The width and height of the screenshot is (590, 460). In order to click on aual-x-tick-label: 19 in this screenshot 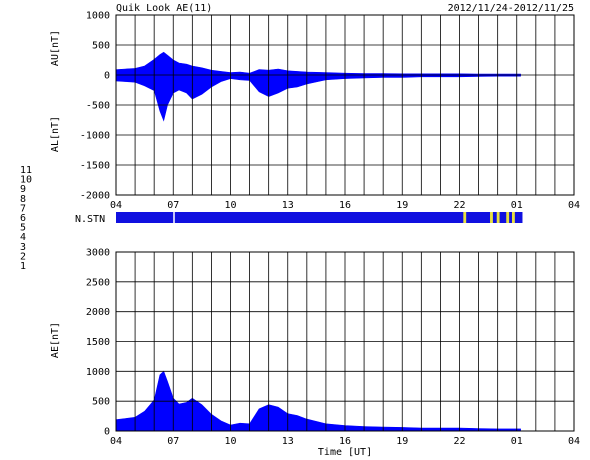, I will do `click(402, 205)`.